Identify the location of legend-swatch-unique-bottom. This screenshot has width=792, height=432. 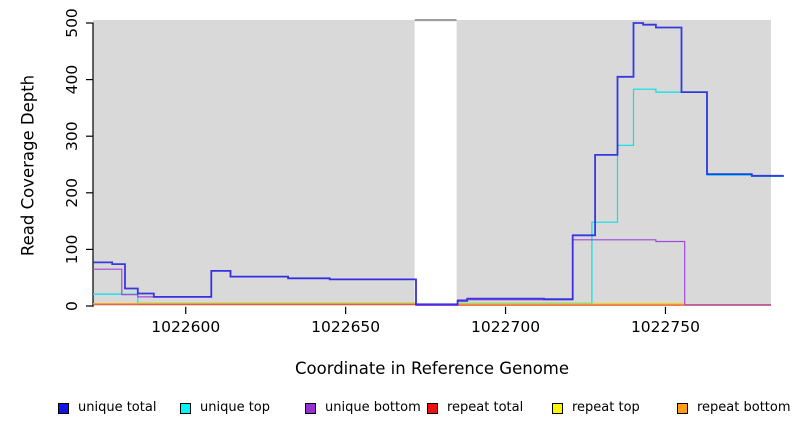
(310, 408).